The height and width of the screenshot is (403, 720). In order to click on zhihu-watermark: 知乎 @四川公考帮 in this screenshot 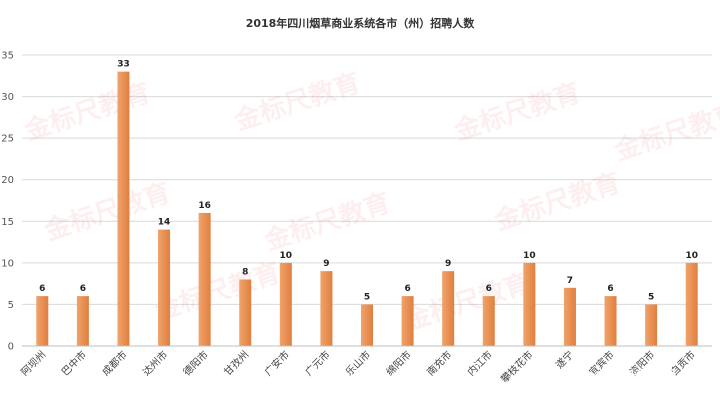, I will do `click(618, 376)`.